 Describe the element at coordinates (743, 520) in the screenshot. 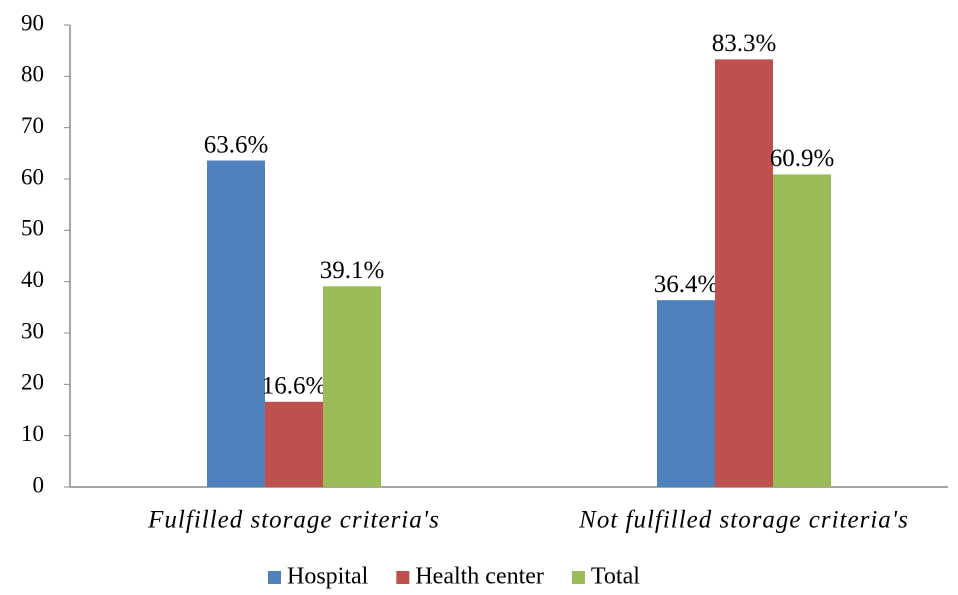

I see `x-tick-label: Not fulfilled storage criteria's` at that location.